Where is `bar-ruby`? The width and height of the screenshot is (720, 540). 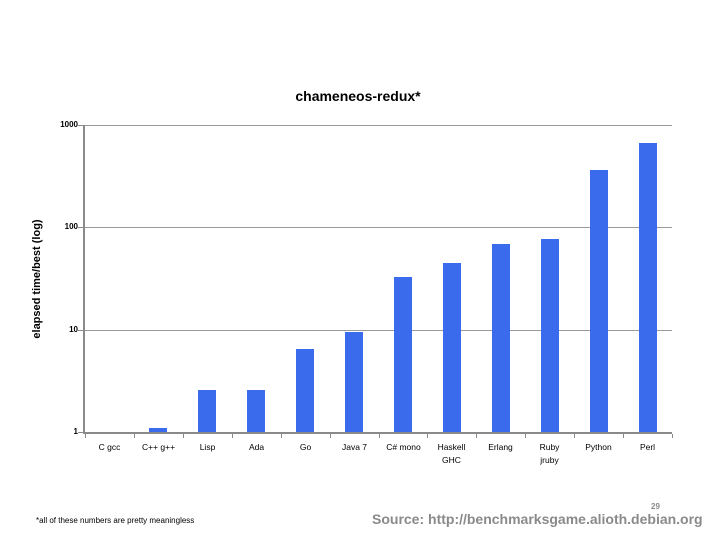 bar-ruby is located at coordinates (550, 335).